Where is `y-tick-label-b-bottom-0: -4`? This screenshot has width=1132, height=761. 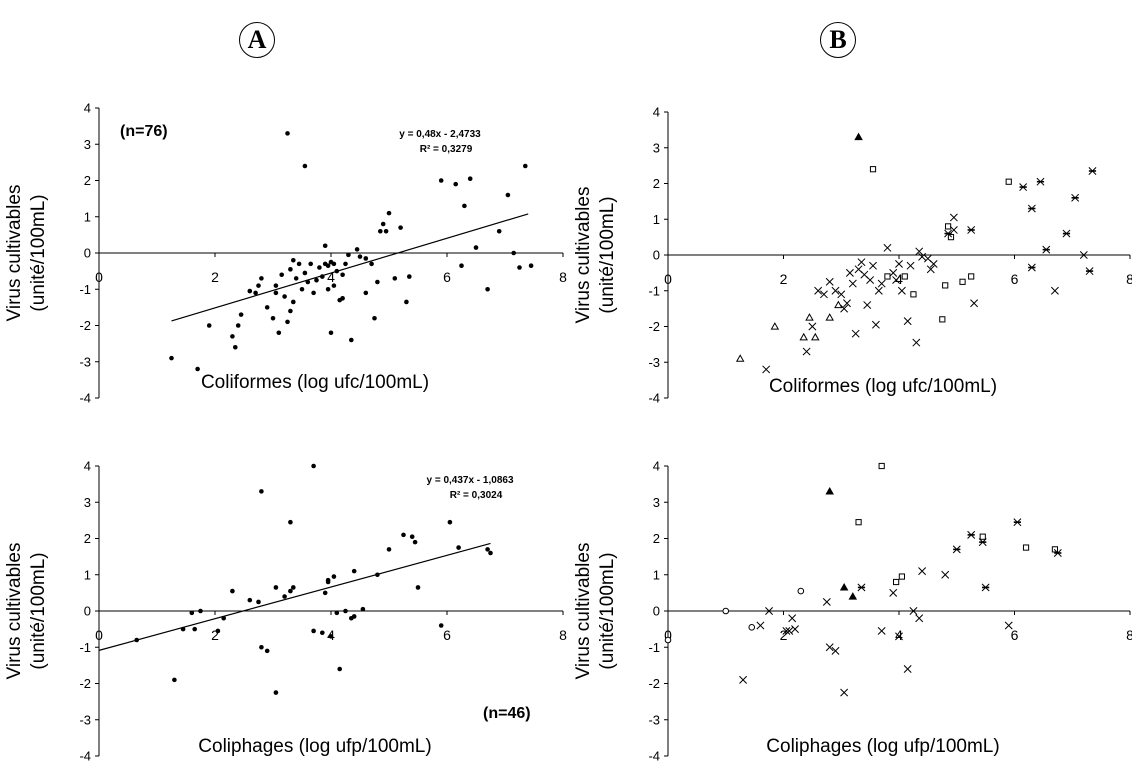 y-tick-label-b-bottom-0: -4 is located at coordinates (654, 755).